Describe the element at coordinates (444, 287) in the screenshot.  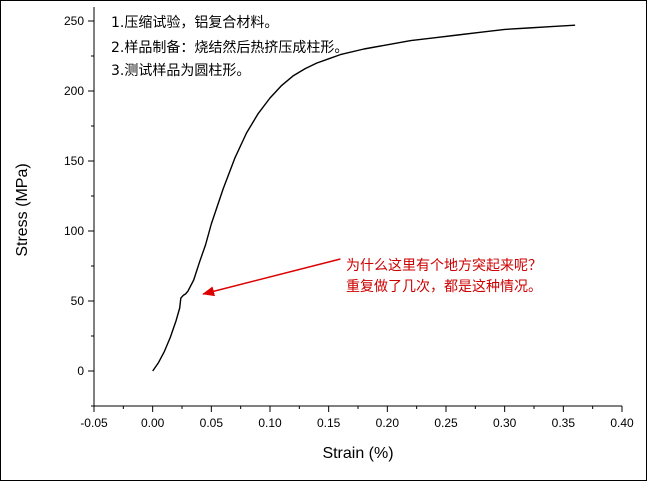
I see `question-line-2: 重复做了几次，都是这种情况。` at that location.